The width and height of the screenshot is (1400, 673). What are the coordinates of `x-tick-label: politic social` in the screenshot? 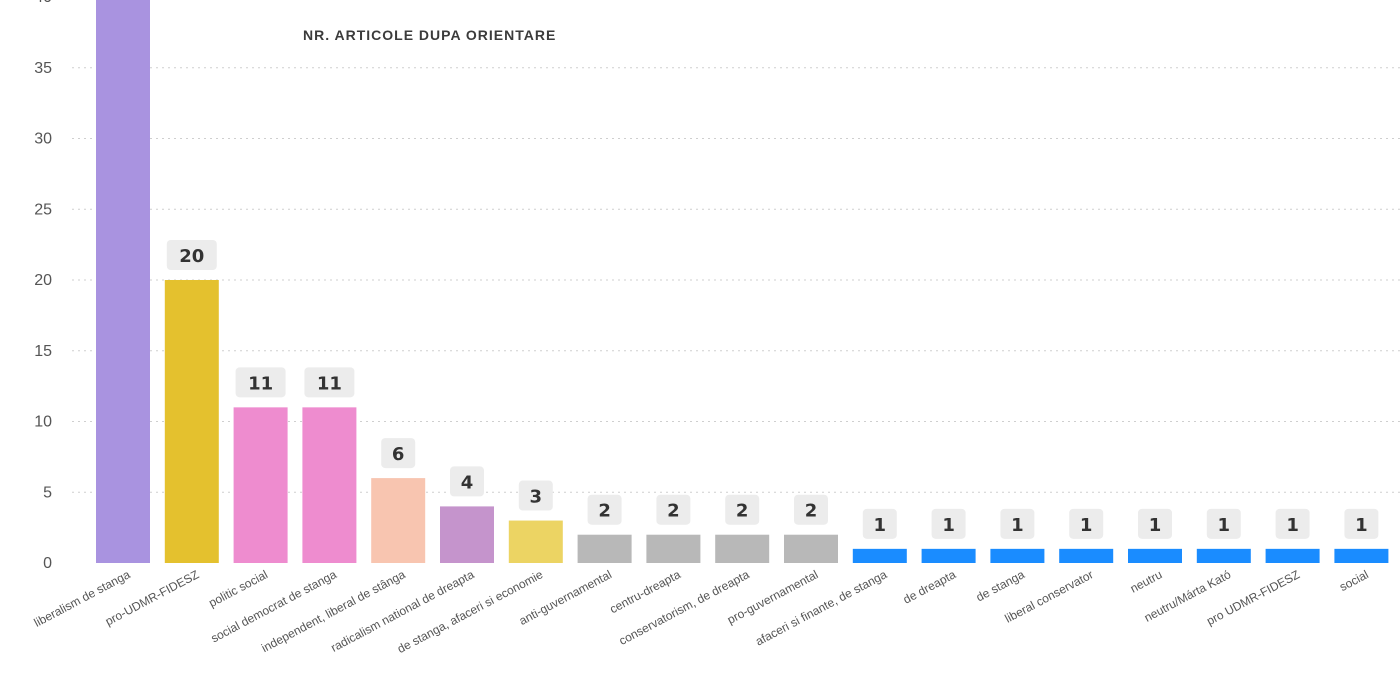 It's located at (238, 588).